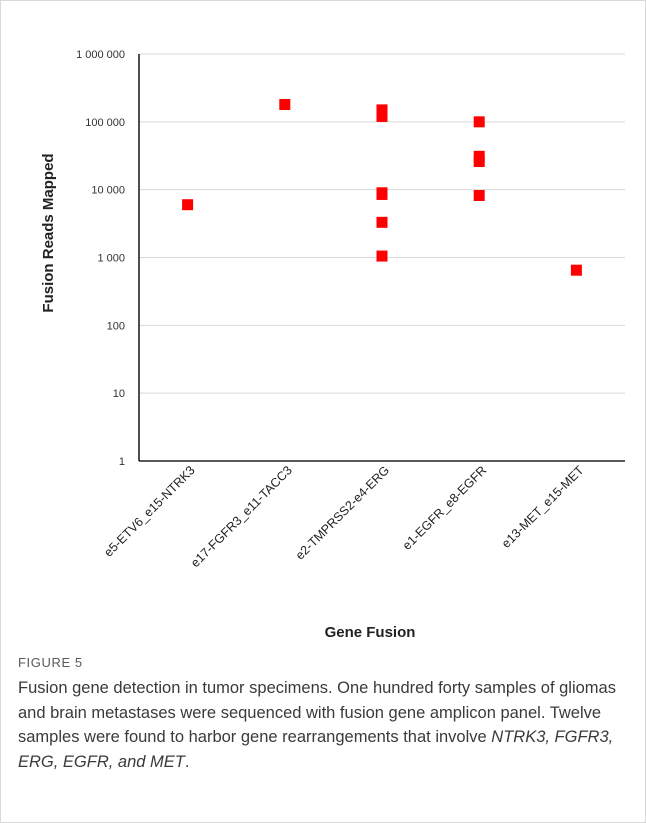 The image size is (646, 823). I want to click on y-tick-label: 10, so click(119, 394).